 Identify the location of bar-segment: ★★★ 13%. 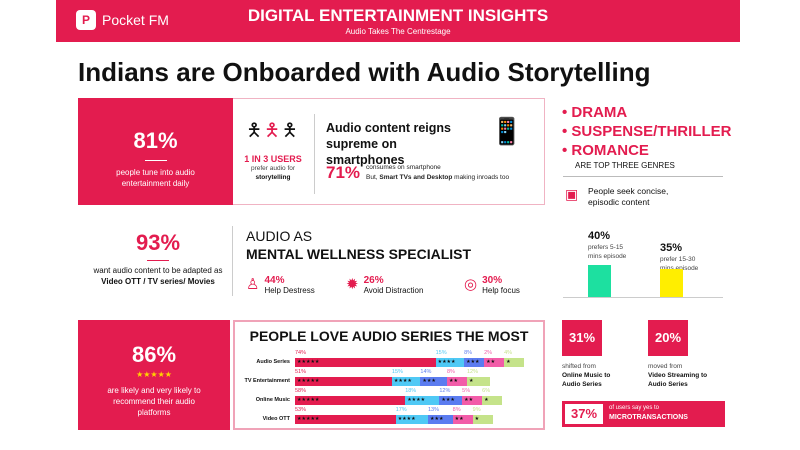
(440, 415).